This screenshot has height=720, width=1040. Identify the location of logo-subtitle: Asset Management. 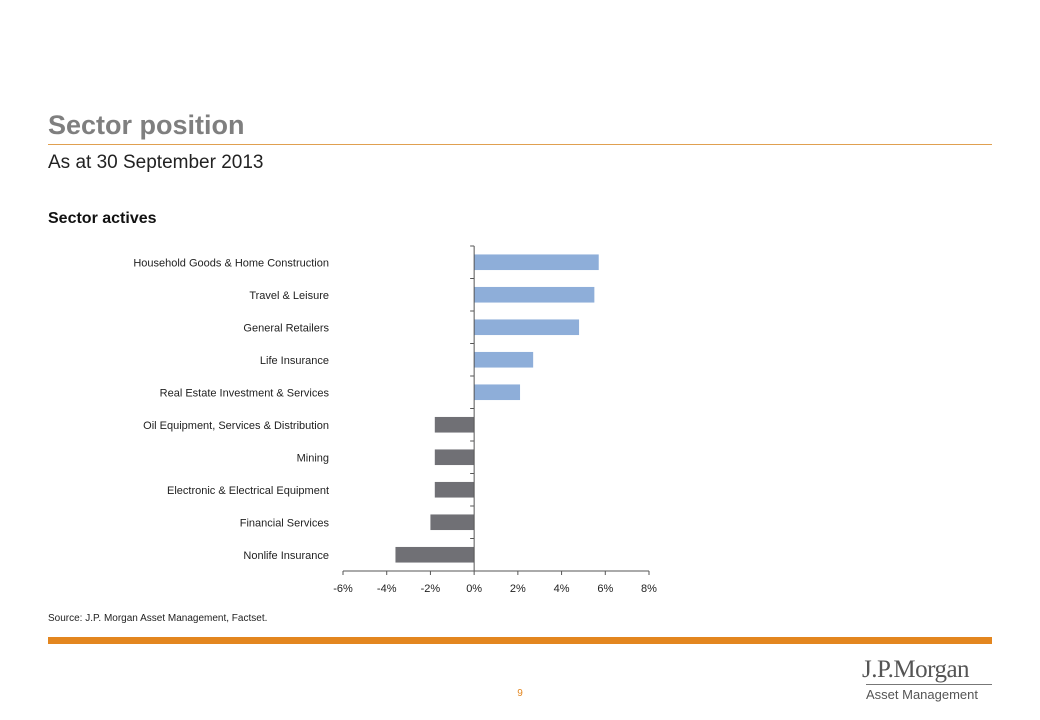
(922, 694).